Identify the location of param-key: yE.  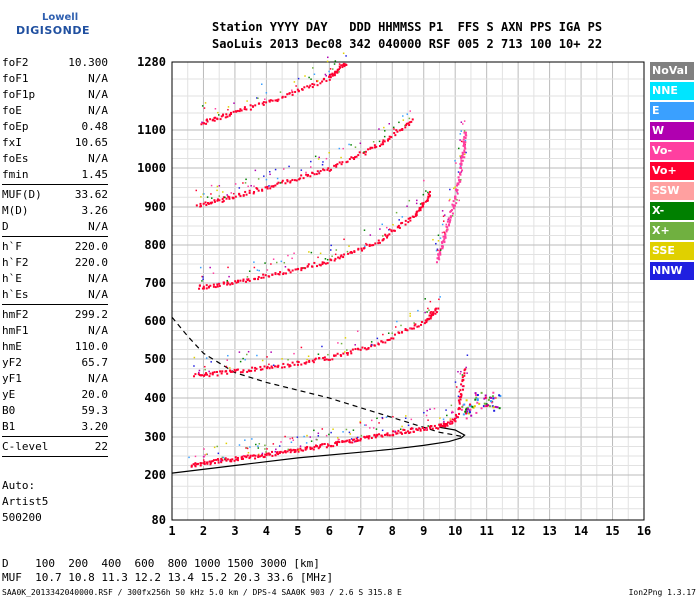
(9, 394).